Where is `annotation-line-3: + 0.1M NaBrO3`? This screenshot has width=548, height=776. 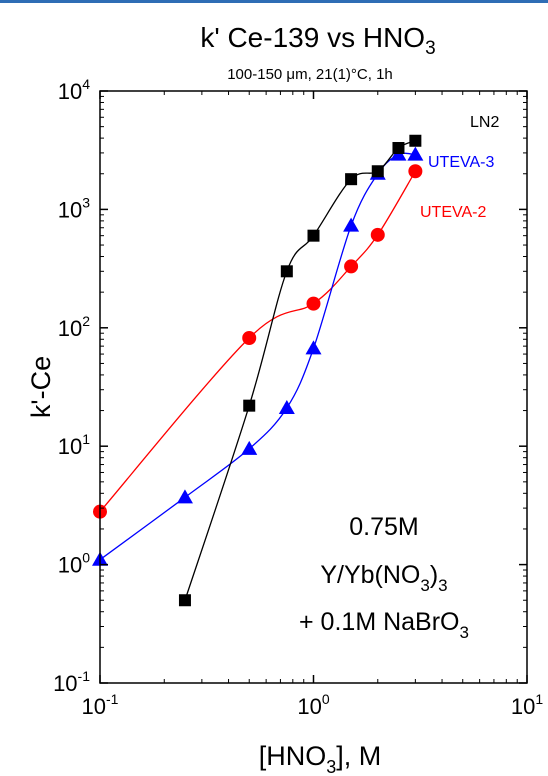
annotation-line-3: + 0.1M NaBrO3 is located at coordinates (384, 625).